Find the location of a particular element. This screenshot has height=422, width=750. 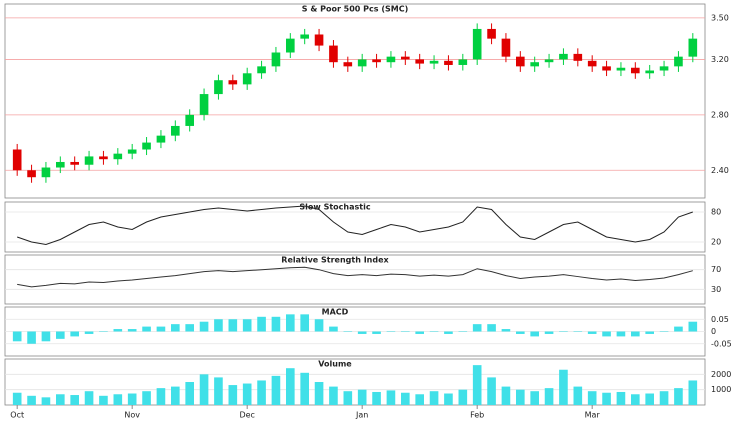

y-tick-label: -0.05 is located at coordinates (721, 343).